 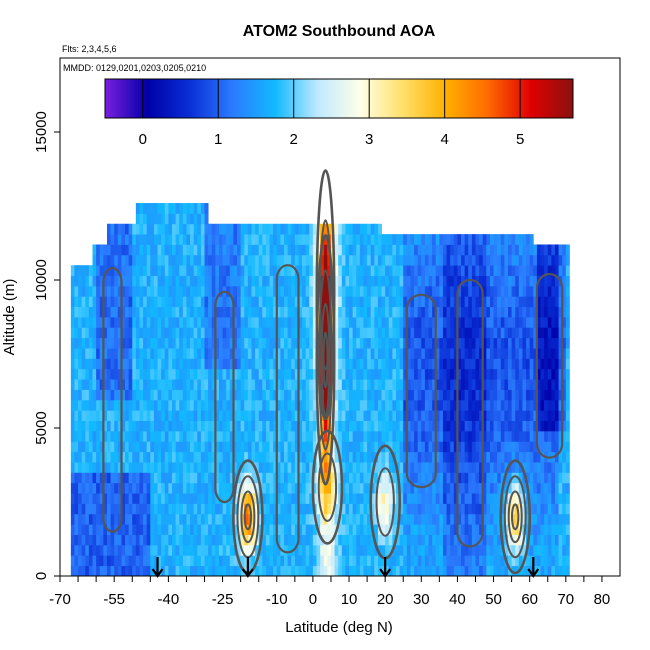 What do you see at coordinates (41, 427) in the screenshot?
I see `y-tick-label: 5000` at bounding box center [41, 427].